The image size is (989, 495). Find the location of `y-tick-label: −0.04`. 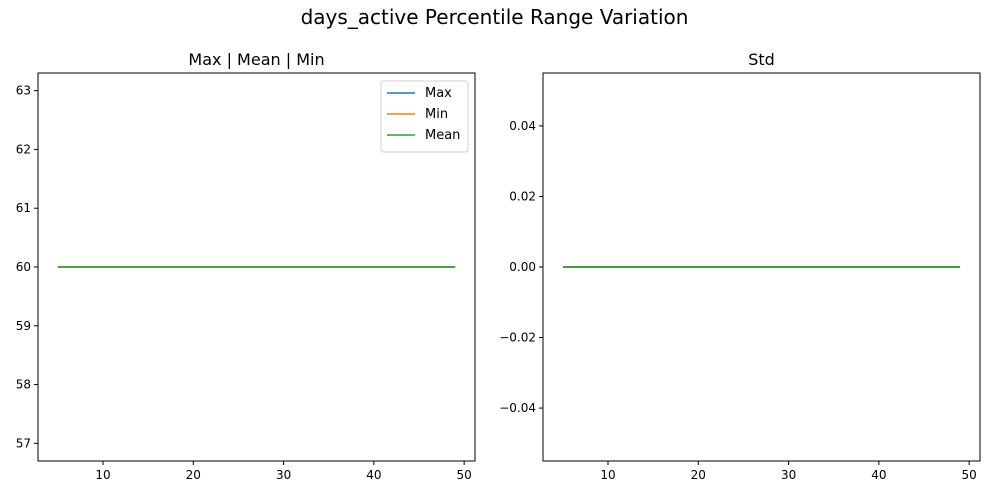

y-tick-label: −0.04 is located at coordinates (517, 408).